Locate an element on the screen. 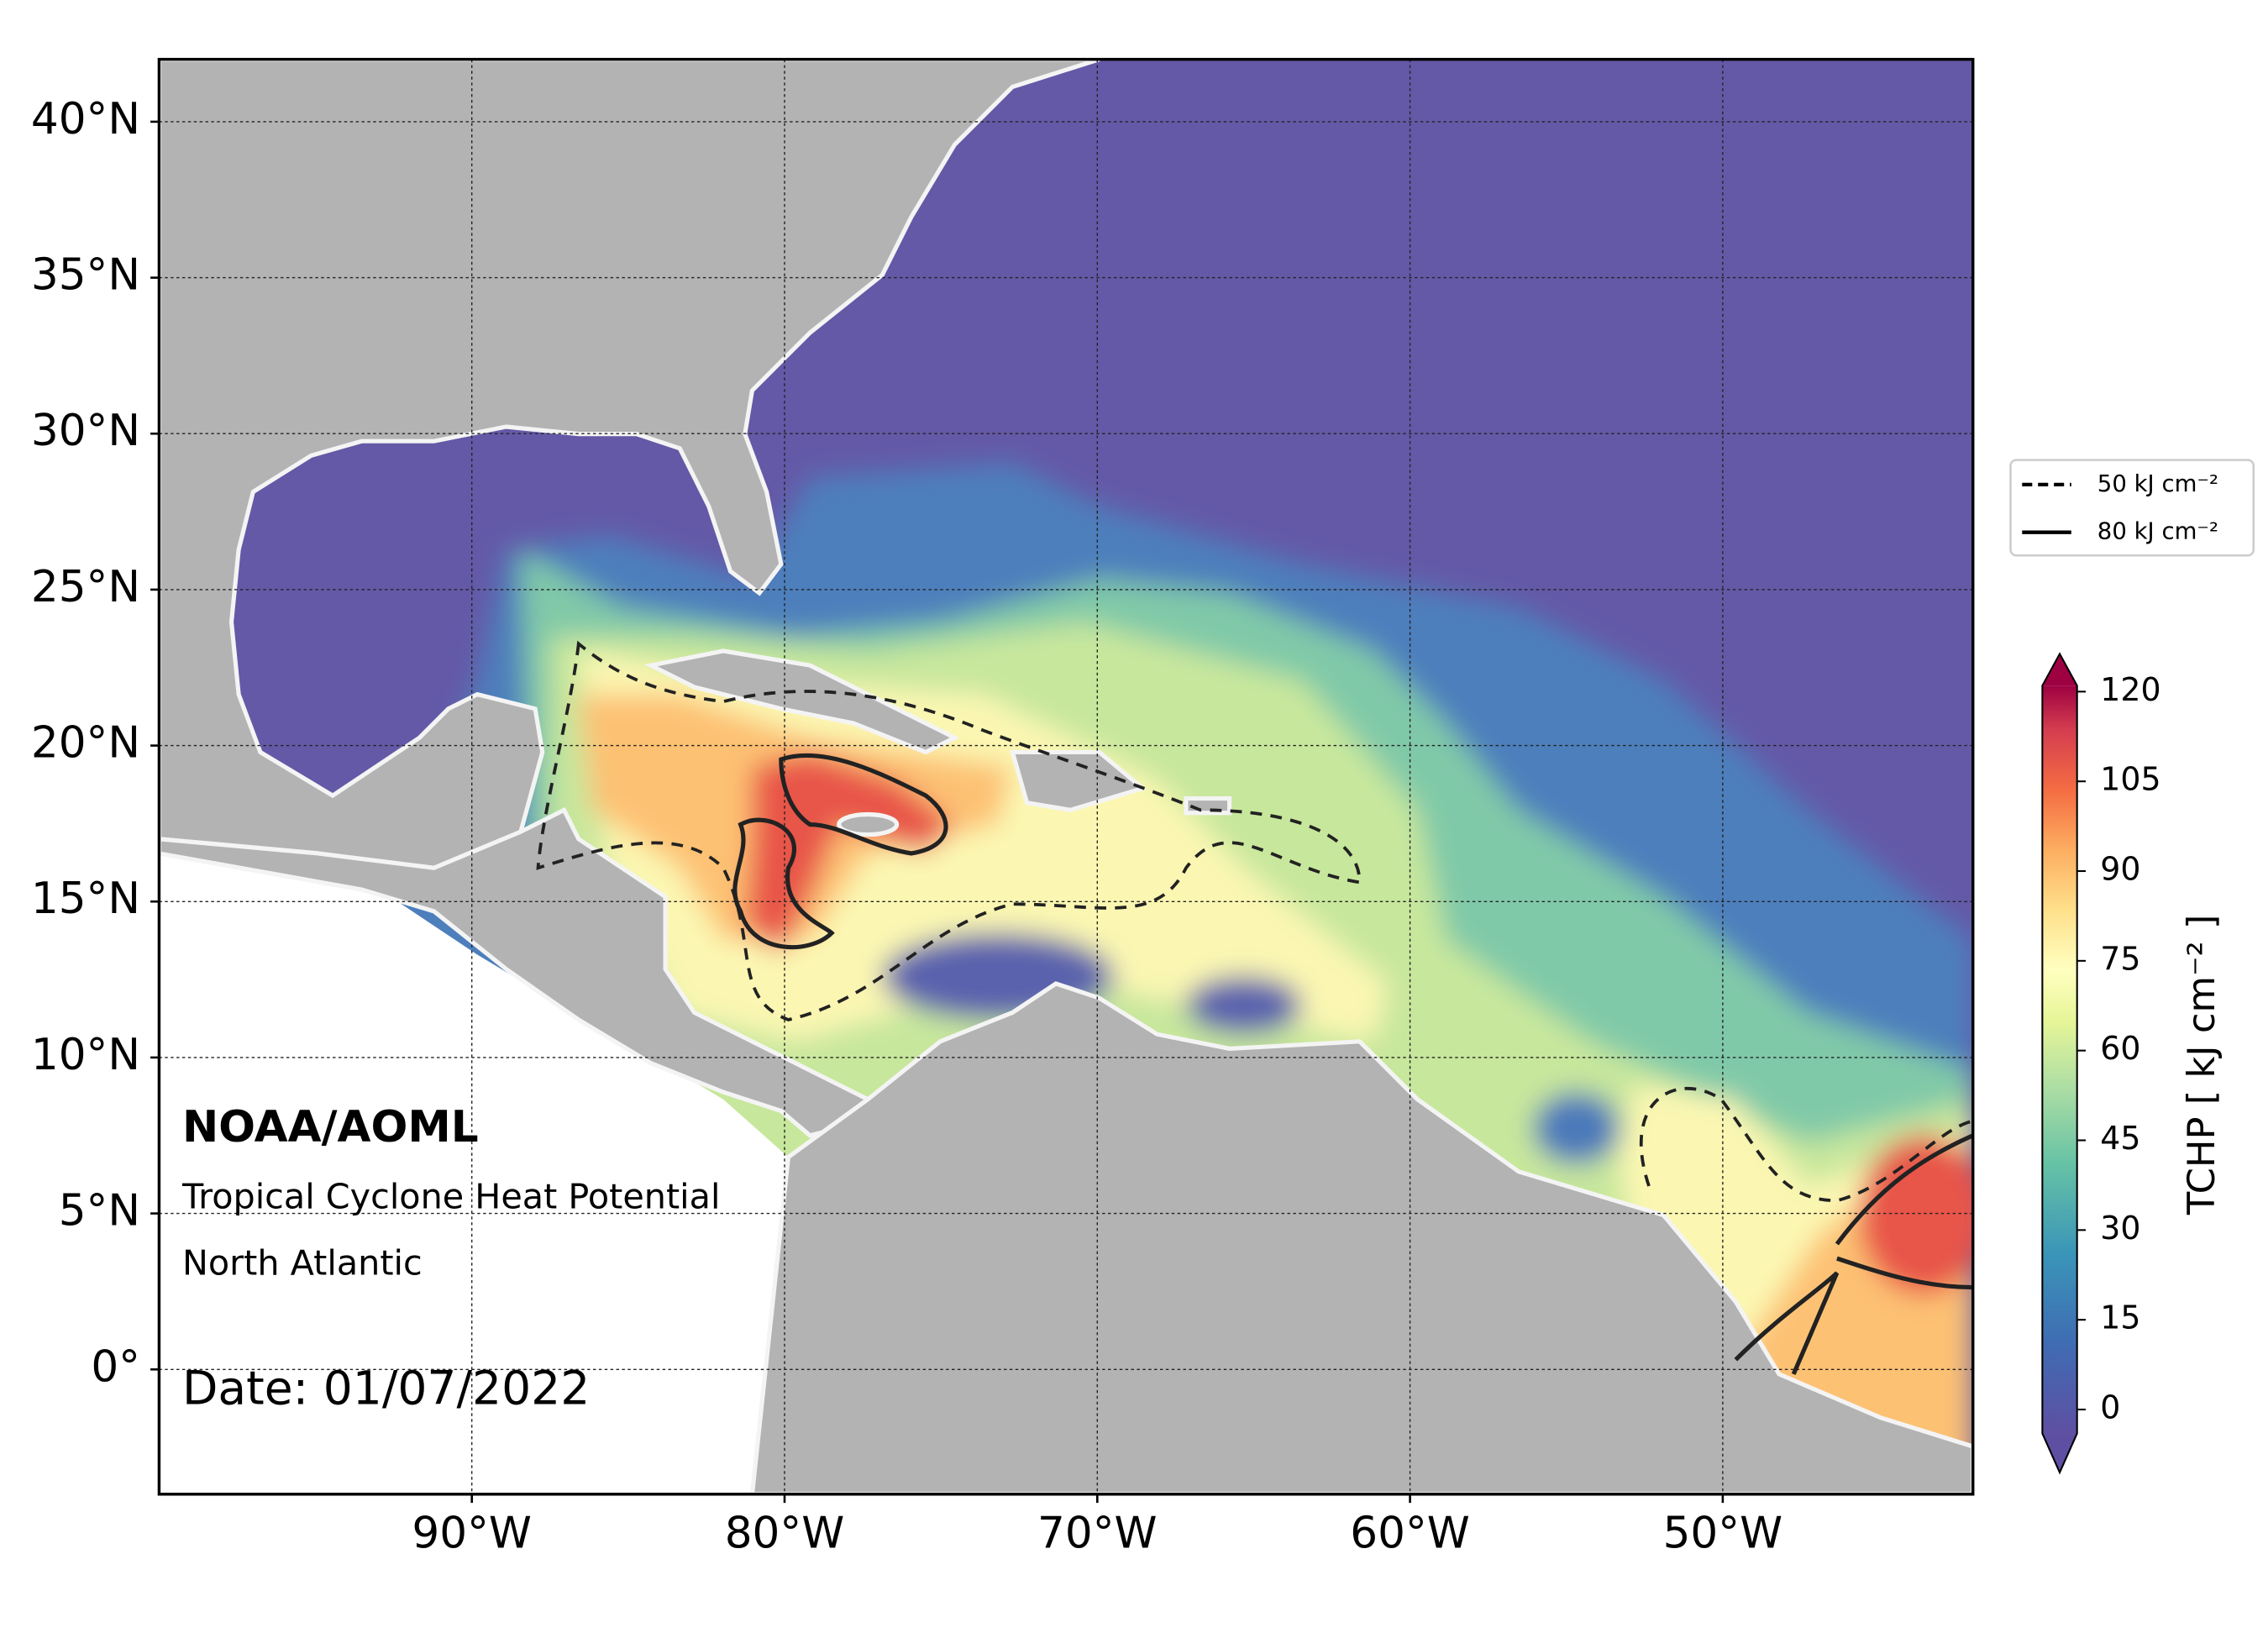 The height and width of the screenshot is (1638, 2268). legend-label: 80 kJ cm⁻² is located at coordinates (2157, 531).